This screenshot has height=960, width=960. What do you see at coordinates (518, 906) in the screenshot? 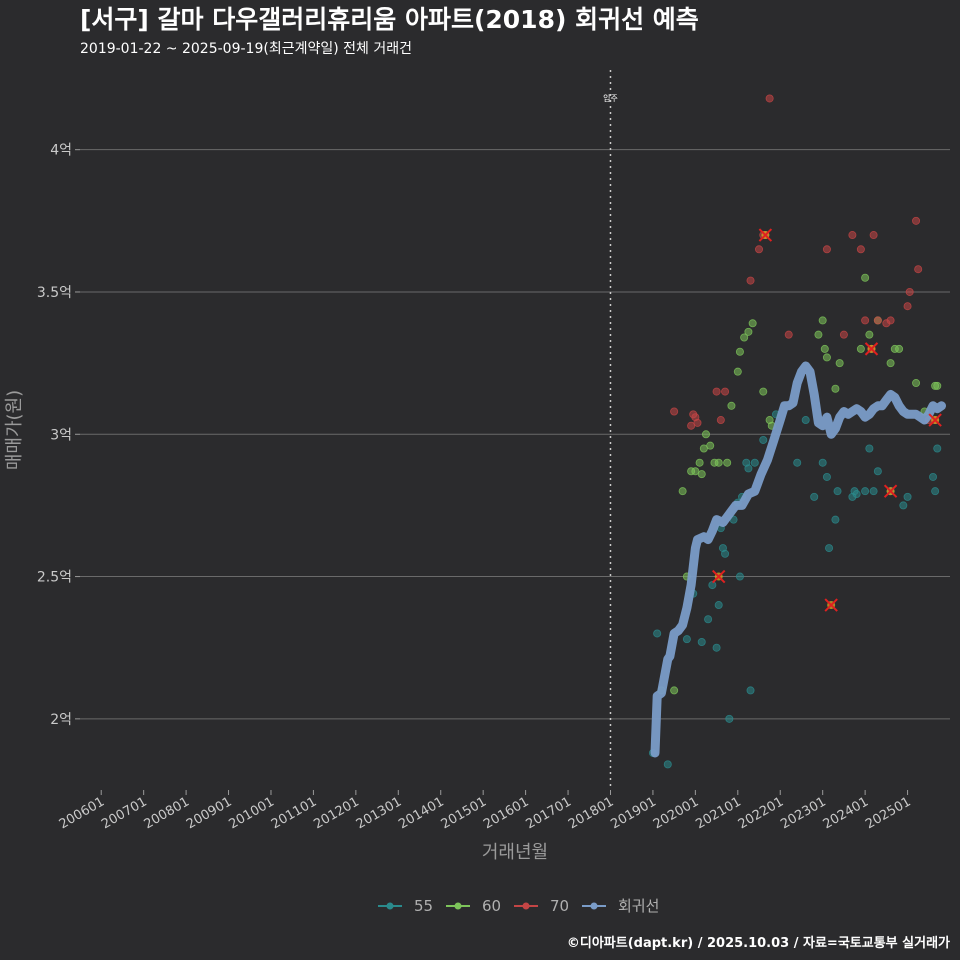
I see `legend: 55 60 70 회귀선` at bounding box center [518, 906].